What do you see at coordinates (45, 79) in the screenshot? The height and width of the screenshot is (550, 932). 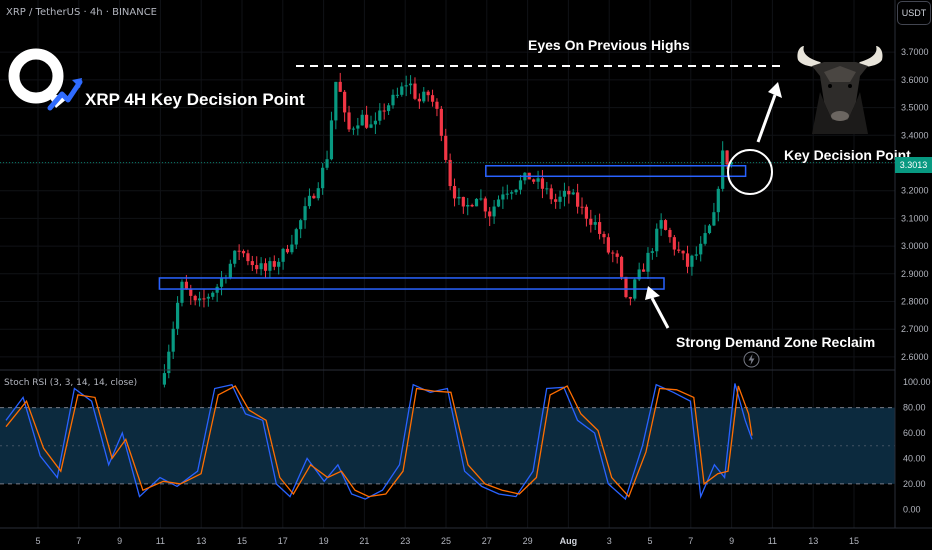 I see `q-logo-icon` at bounding box center [45, 79].